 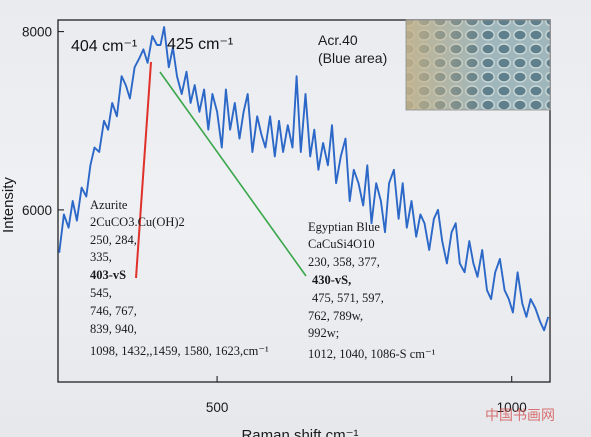 What do you see at coordinates (372, 354) in the screenshot?
I see `egyptian-blue-line-6: 1012, 1040, 1086-S cm⁻¹` at bounding box center [372, 354].